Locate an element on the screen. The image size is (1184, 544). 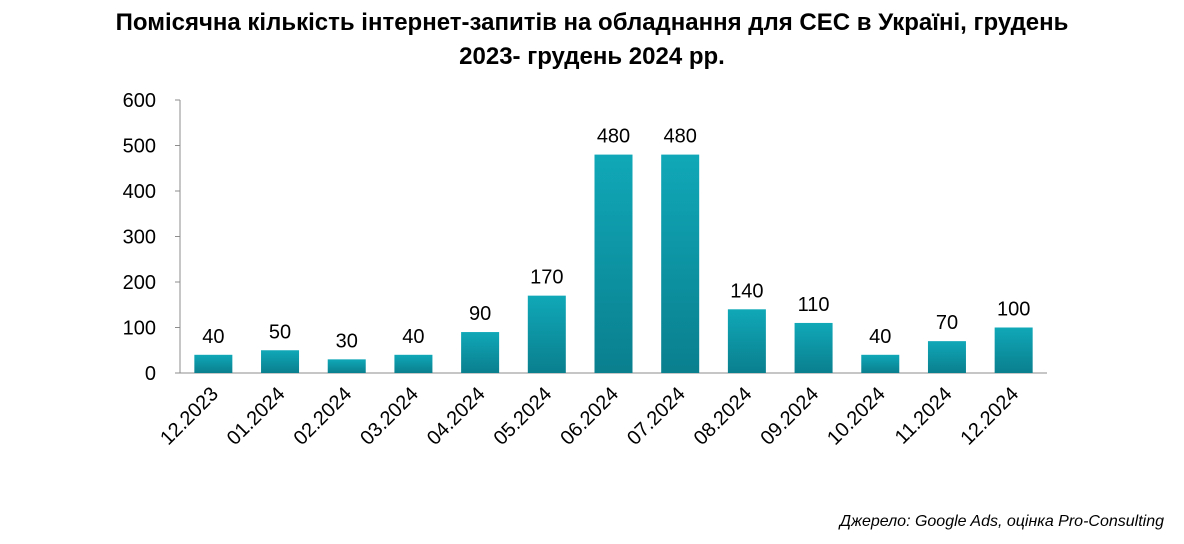
data-label: 140 is located at coordinates (746, 291).